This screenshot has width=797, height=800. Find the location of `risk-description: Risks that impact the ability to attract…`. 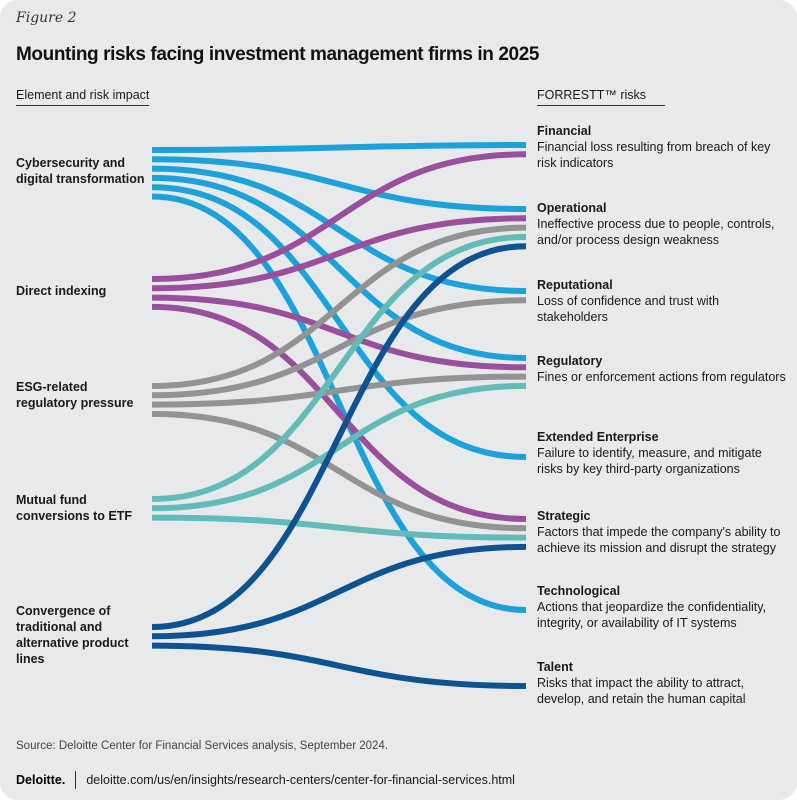

risk-description: Risks that impact the ability to attract… is located at coordinates (641, 691).